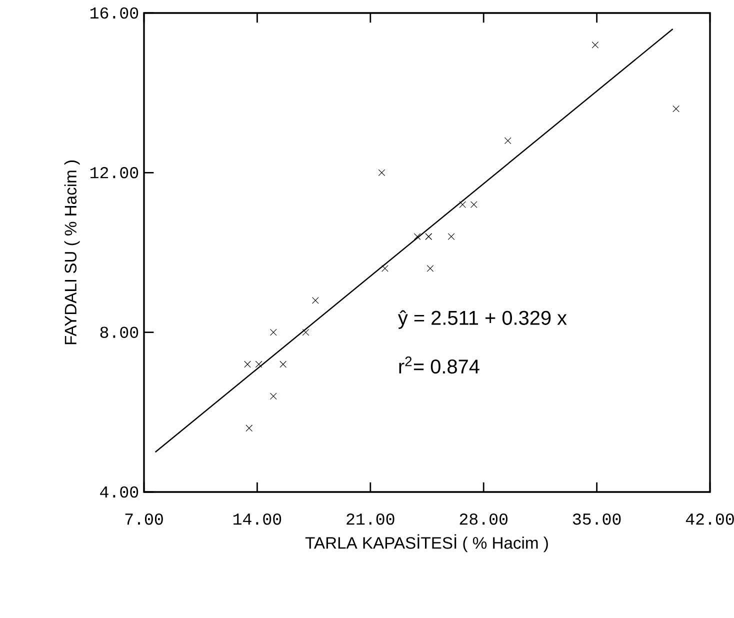  What do you see at coordinates (710, 519) in the screenshot?
I see `x-tick-label: 42.00` at bounding box center [710, 519].